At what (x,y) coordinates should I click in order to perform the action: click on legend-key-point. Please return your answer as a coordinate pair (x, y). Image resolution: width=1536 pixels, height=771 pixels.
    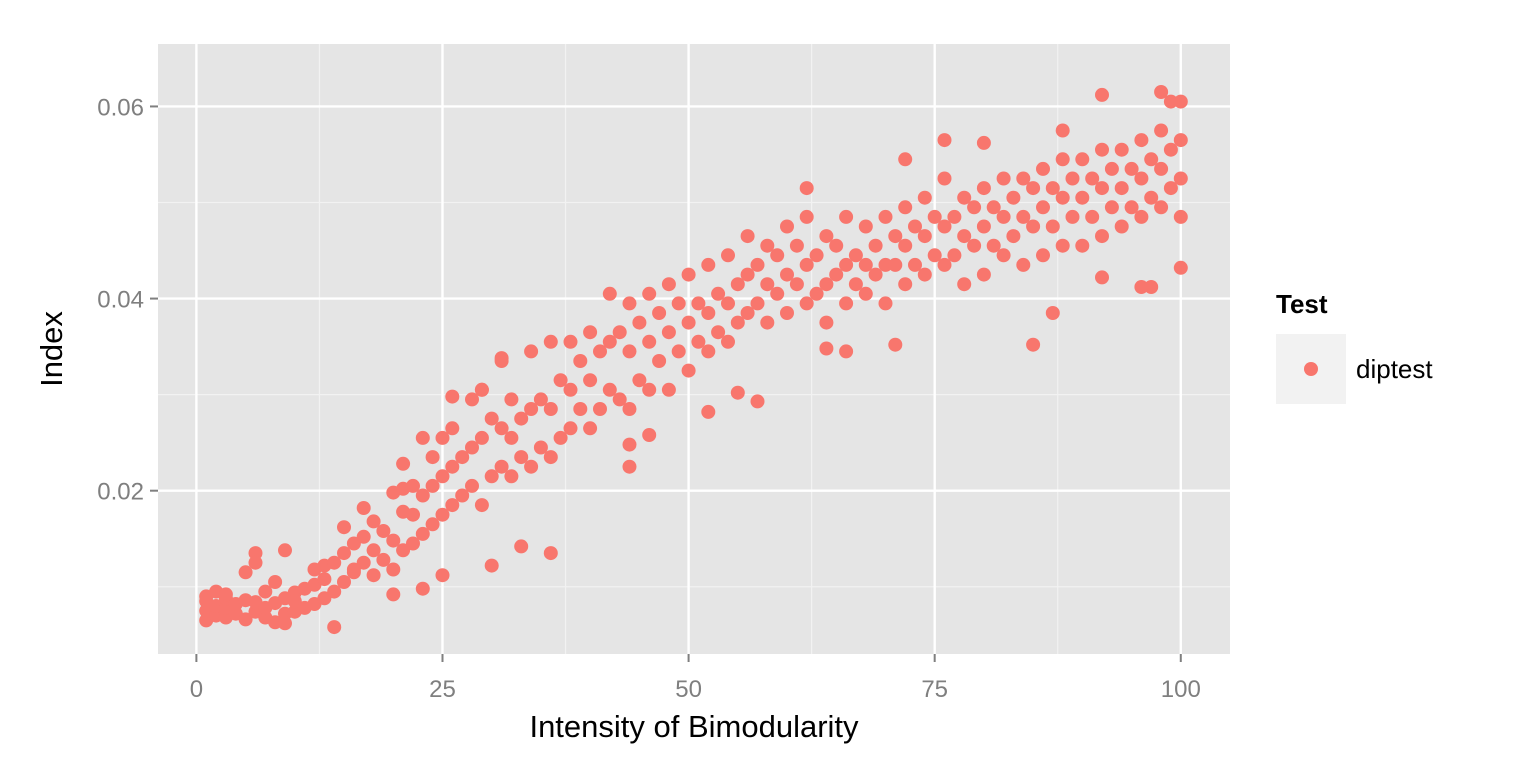
    Looking at the image, I should click on (1311, 369).